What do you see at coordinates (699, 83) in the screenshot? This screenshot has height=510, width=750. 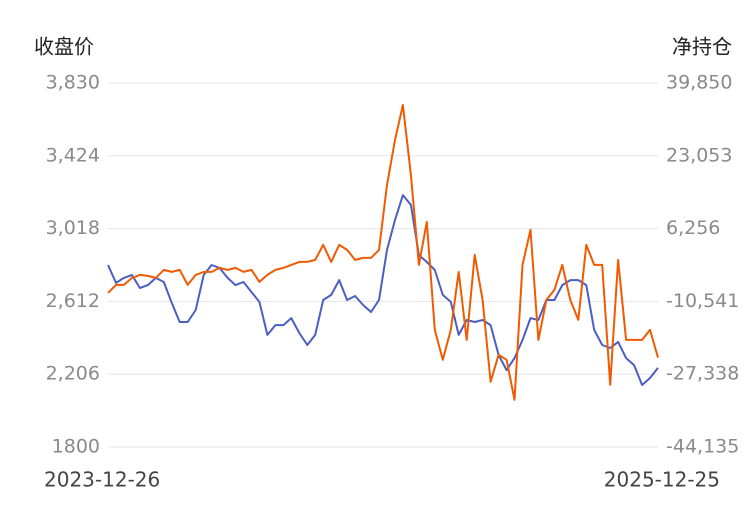 I see `y2-tick-label: 39,850` at bounding box center [699, 83].